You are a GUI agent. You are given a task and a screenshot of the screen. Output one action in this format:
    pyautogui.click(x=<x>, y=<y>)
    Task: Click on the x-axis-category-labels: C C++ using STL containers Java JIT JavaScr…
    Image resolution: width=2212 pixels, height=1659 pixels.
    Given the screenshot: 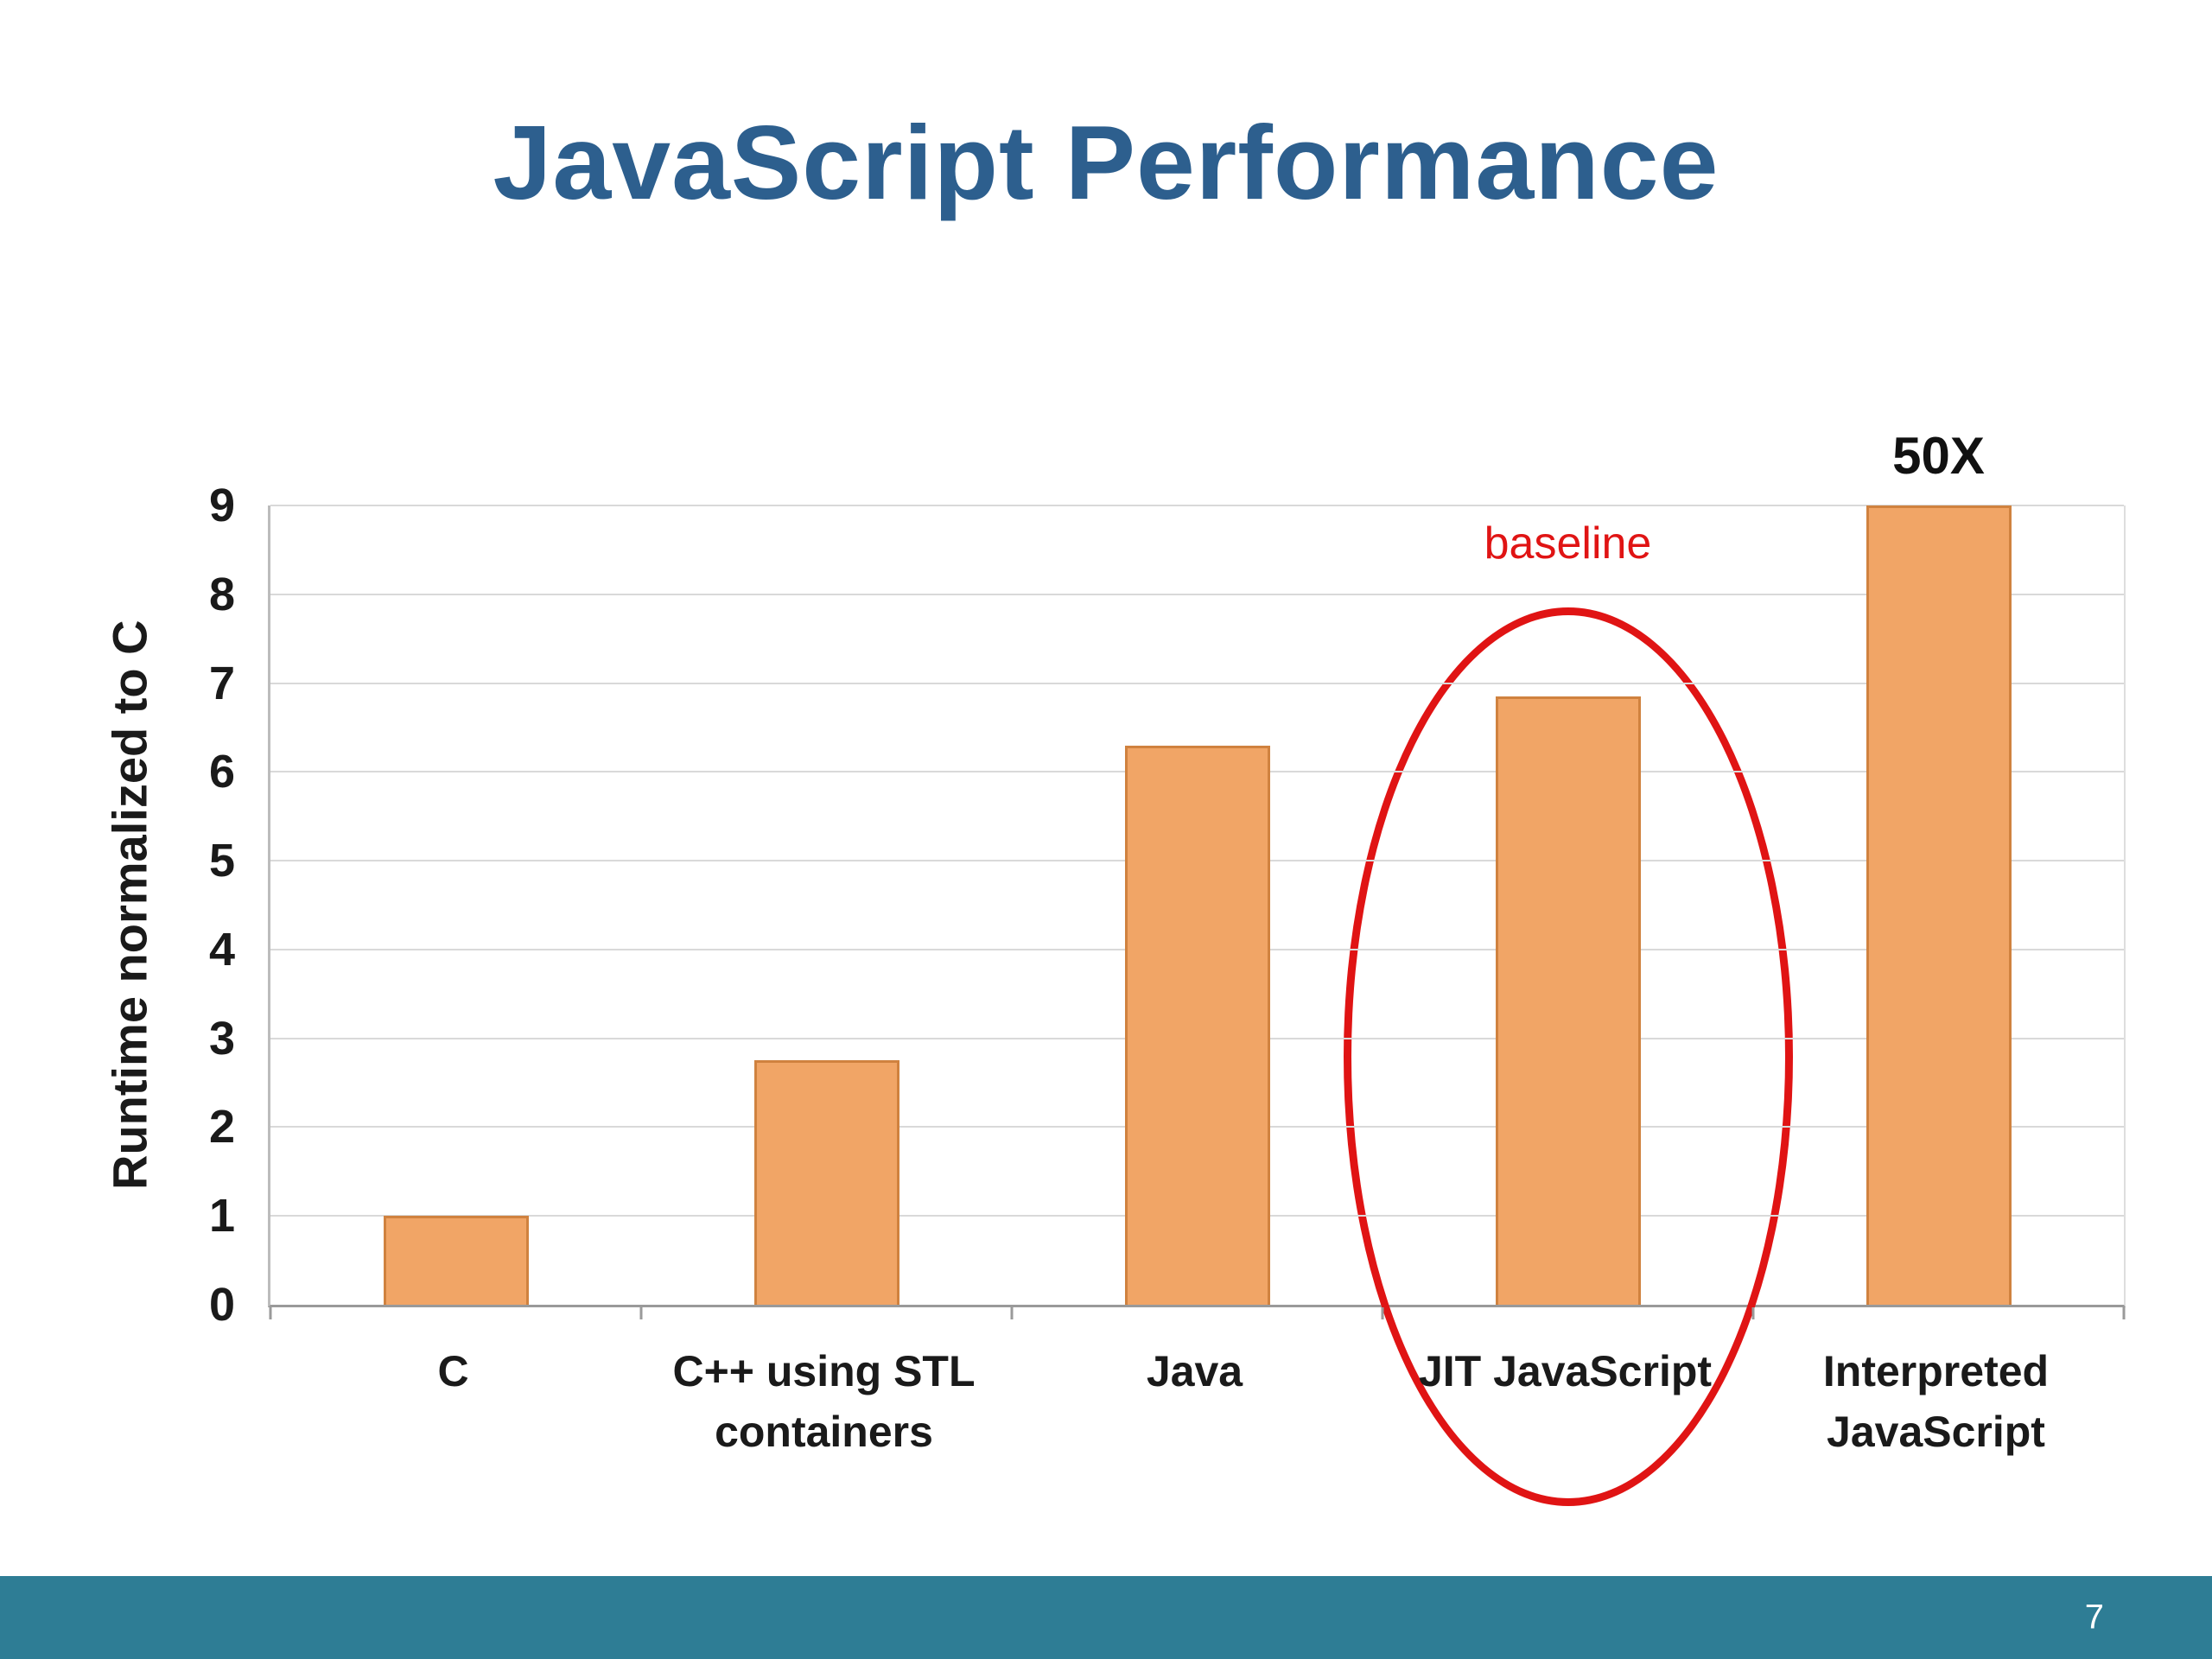 What is the action you would take?
    pyautogui.click(x=1194, y=1427)
    